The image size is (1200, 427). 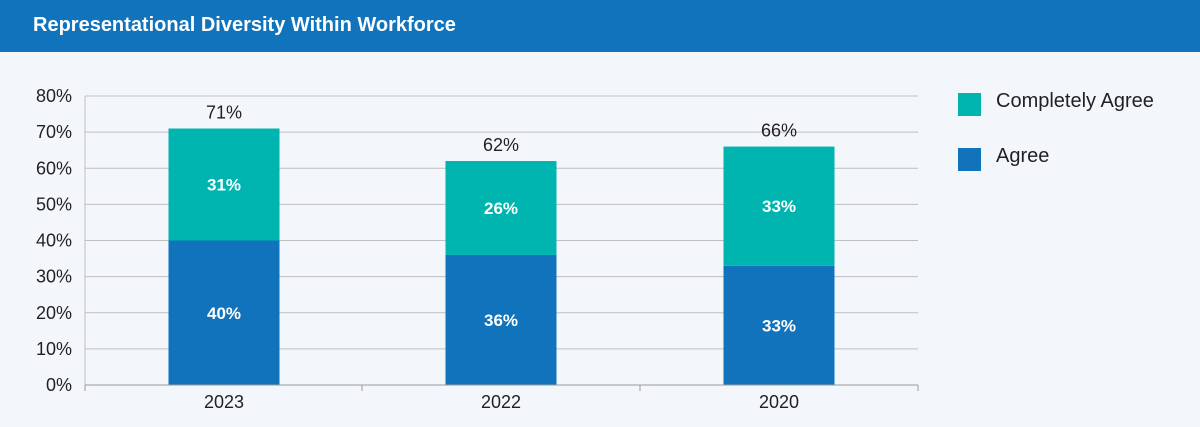 I want to click on legend-label-completely-agree: Completely Agree, so click(x=1075, y=101).